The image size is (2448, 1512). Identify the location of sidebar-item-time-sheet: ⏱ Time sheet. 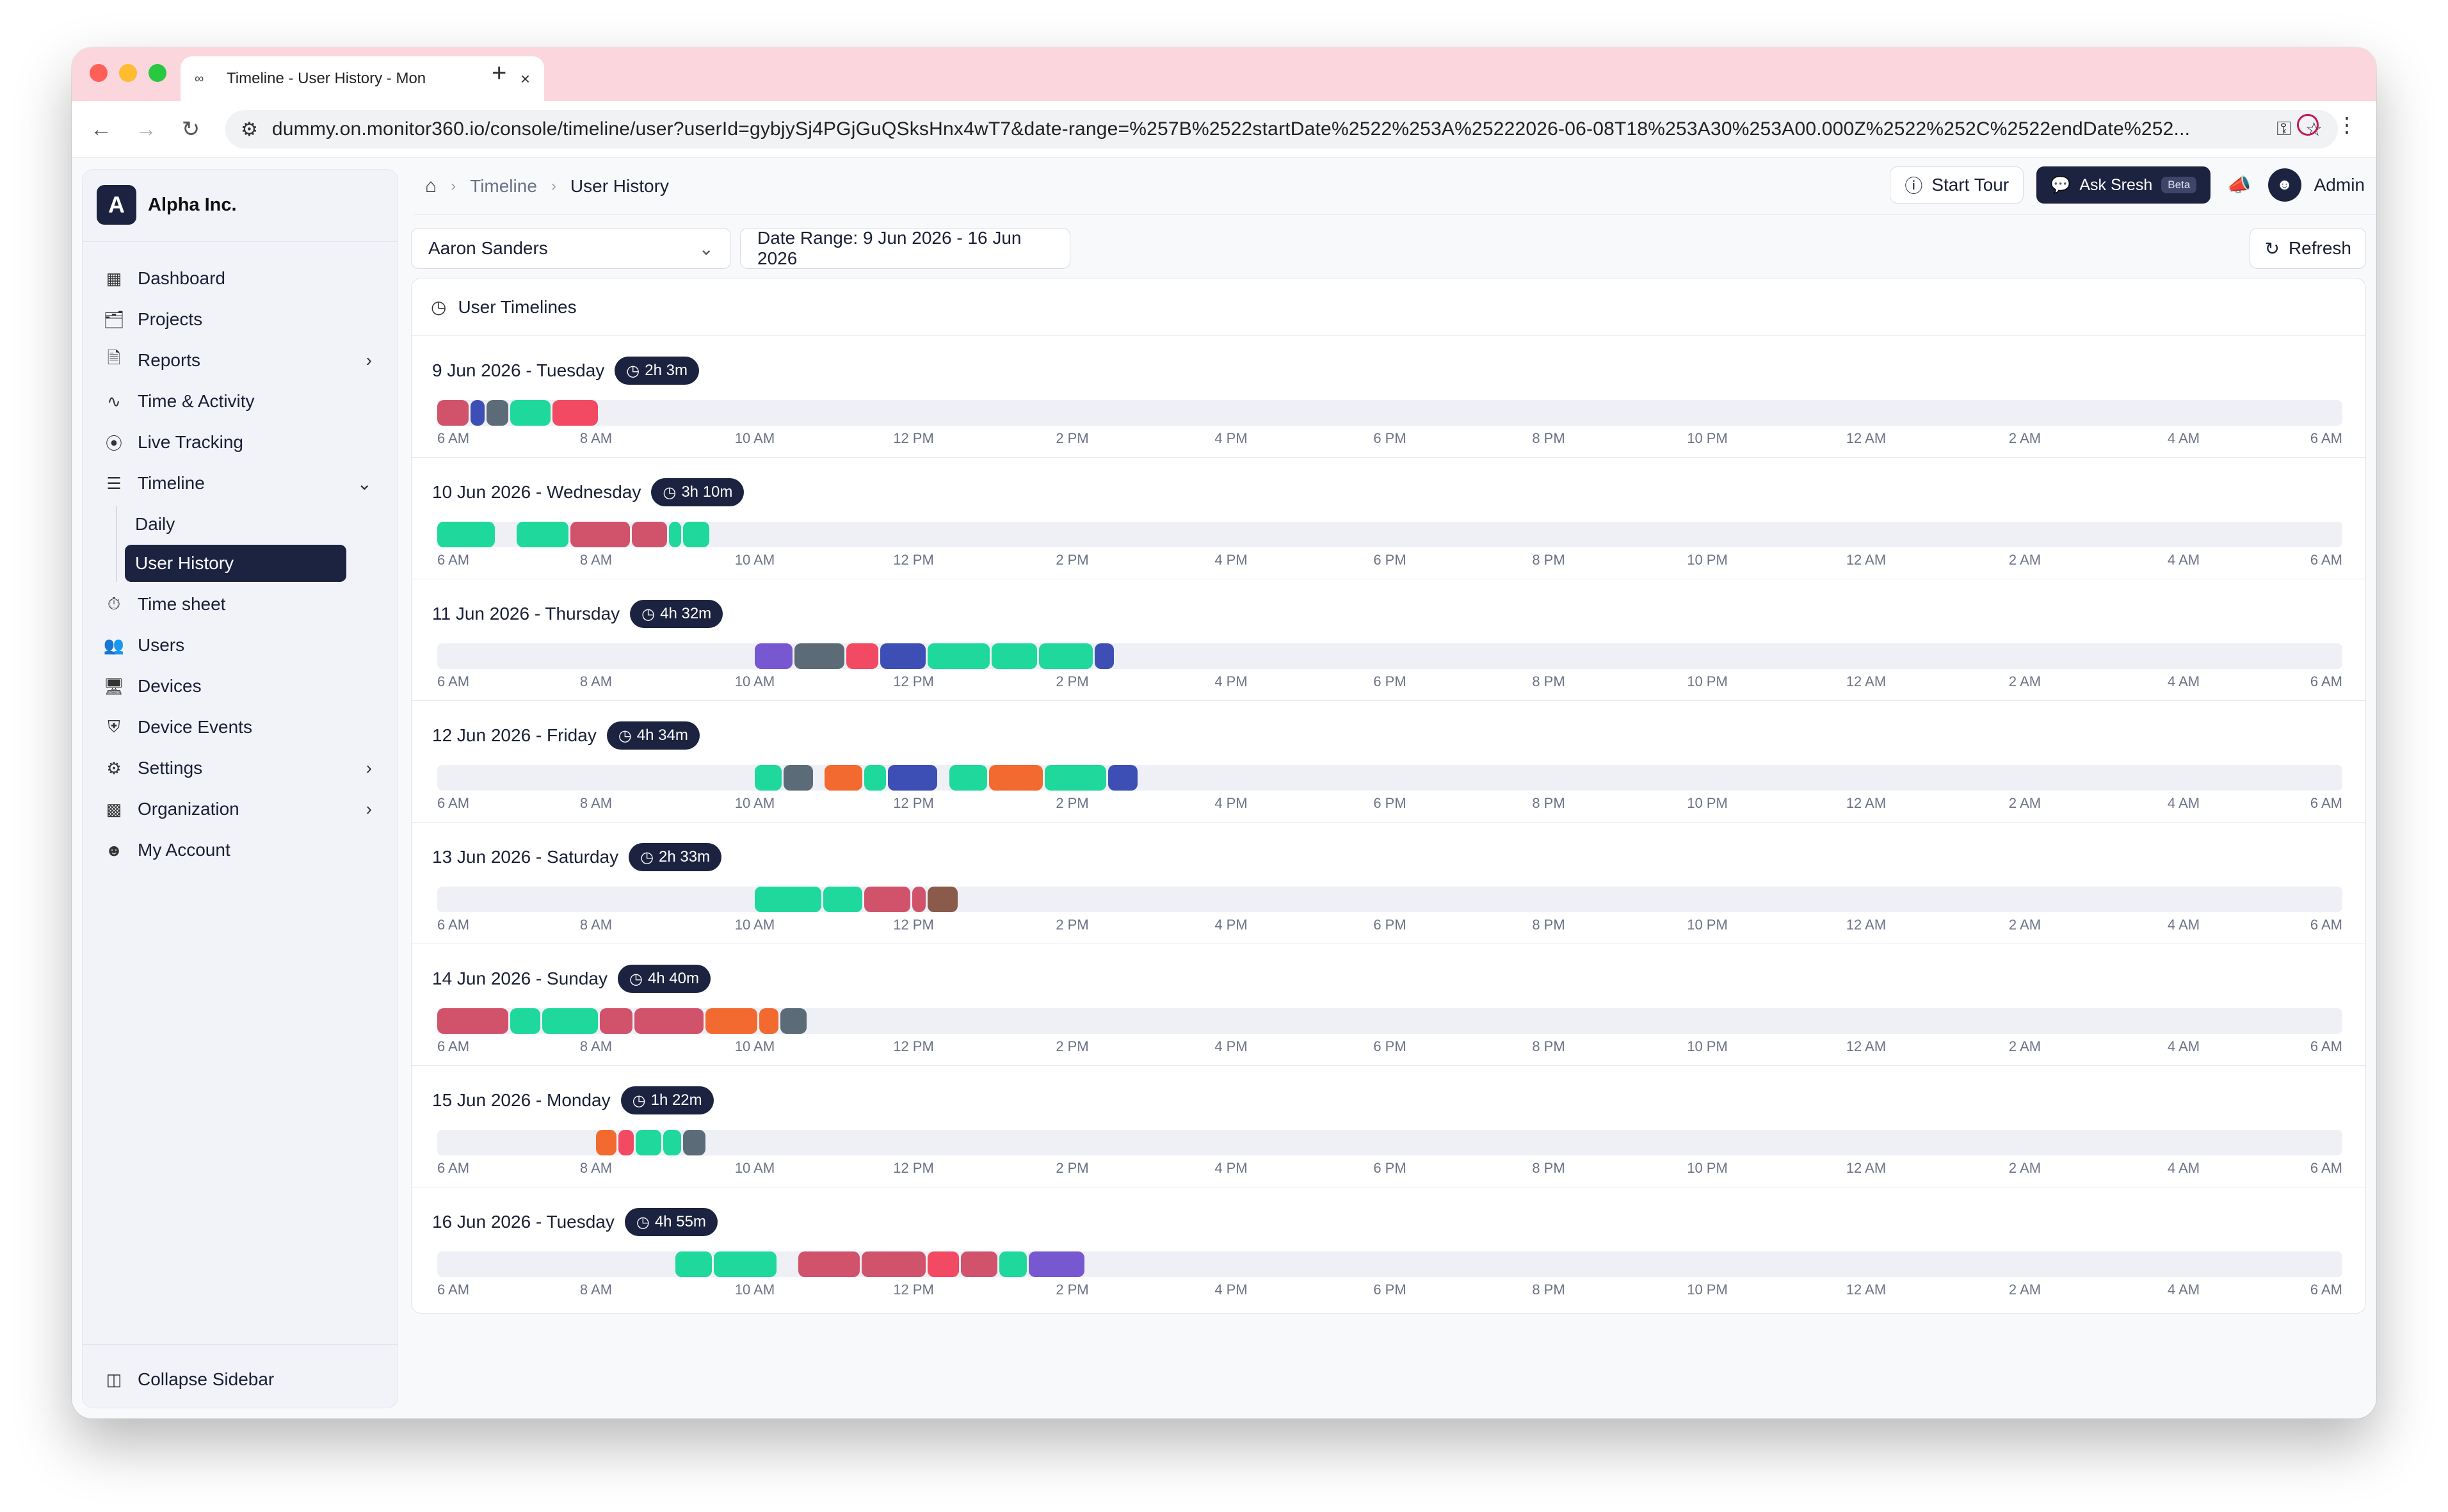
(241, 604).